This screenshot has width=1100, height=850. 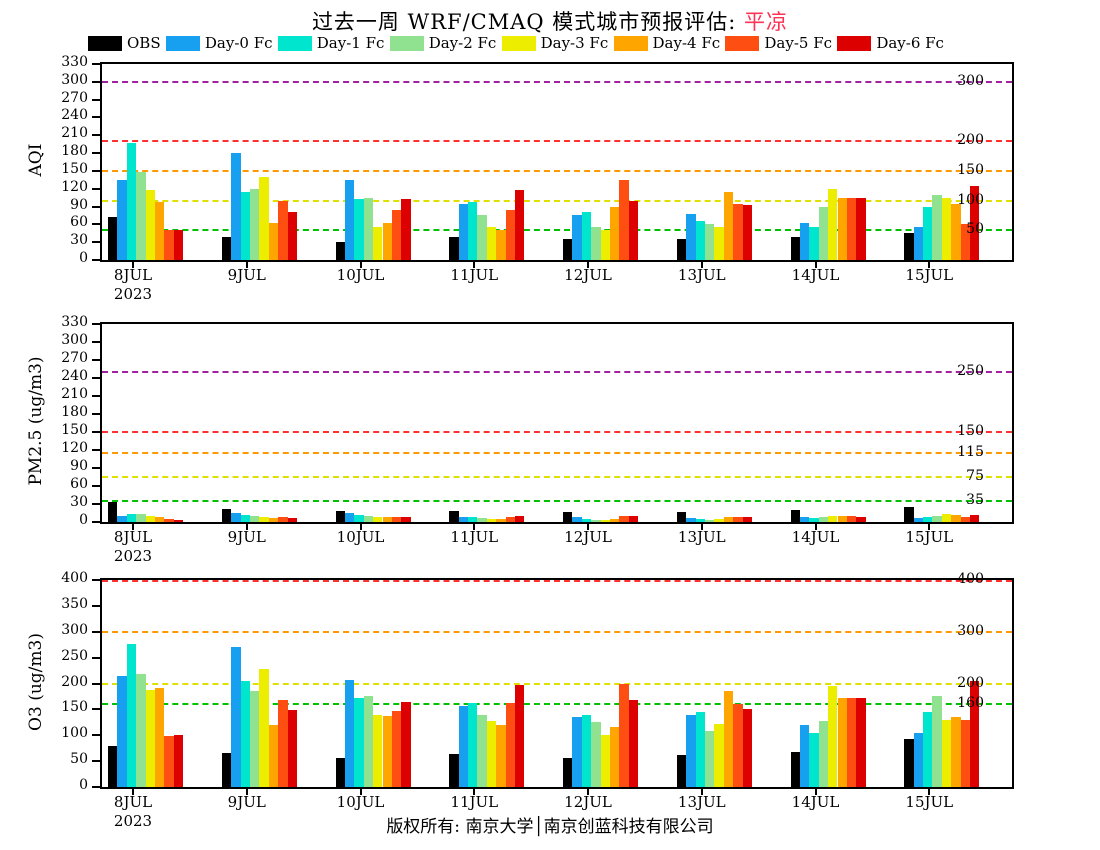 I want to click on pm25-refline-label-250: 250, so click(x=970, y=371).